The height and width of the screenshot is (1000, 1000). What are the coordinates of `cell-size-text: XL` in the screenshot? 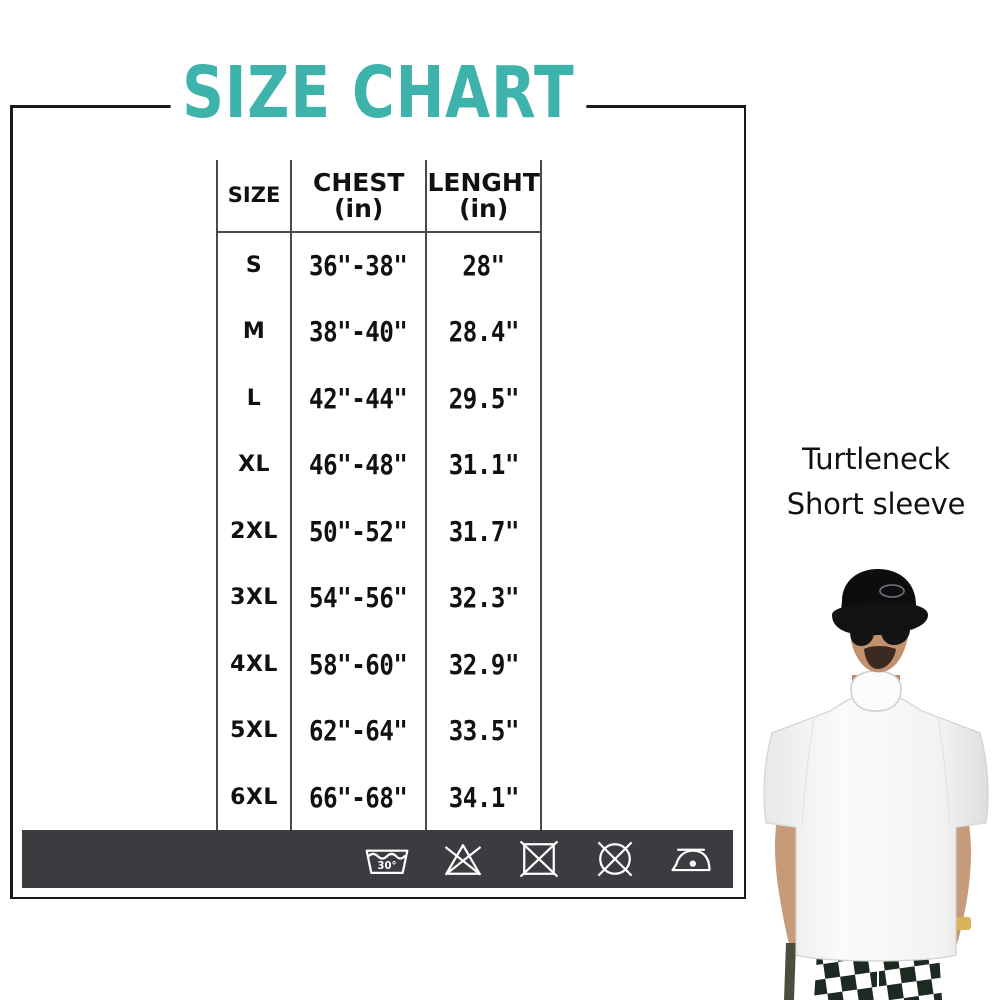 It's located at (254, 465).